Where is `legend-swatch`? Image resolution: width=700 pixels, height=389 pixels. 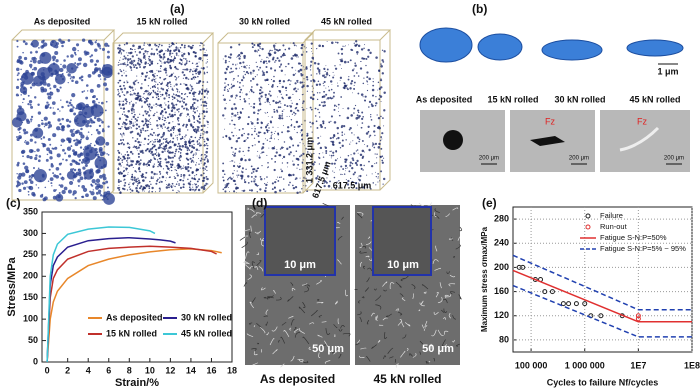
legend-swatch is located at coordinates (588, 227).